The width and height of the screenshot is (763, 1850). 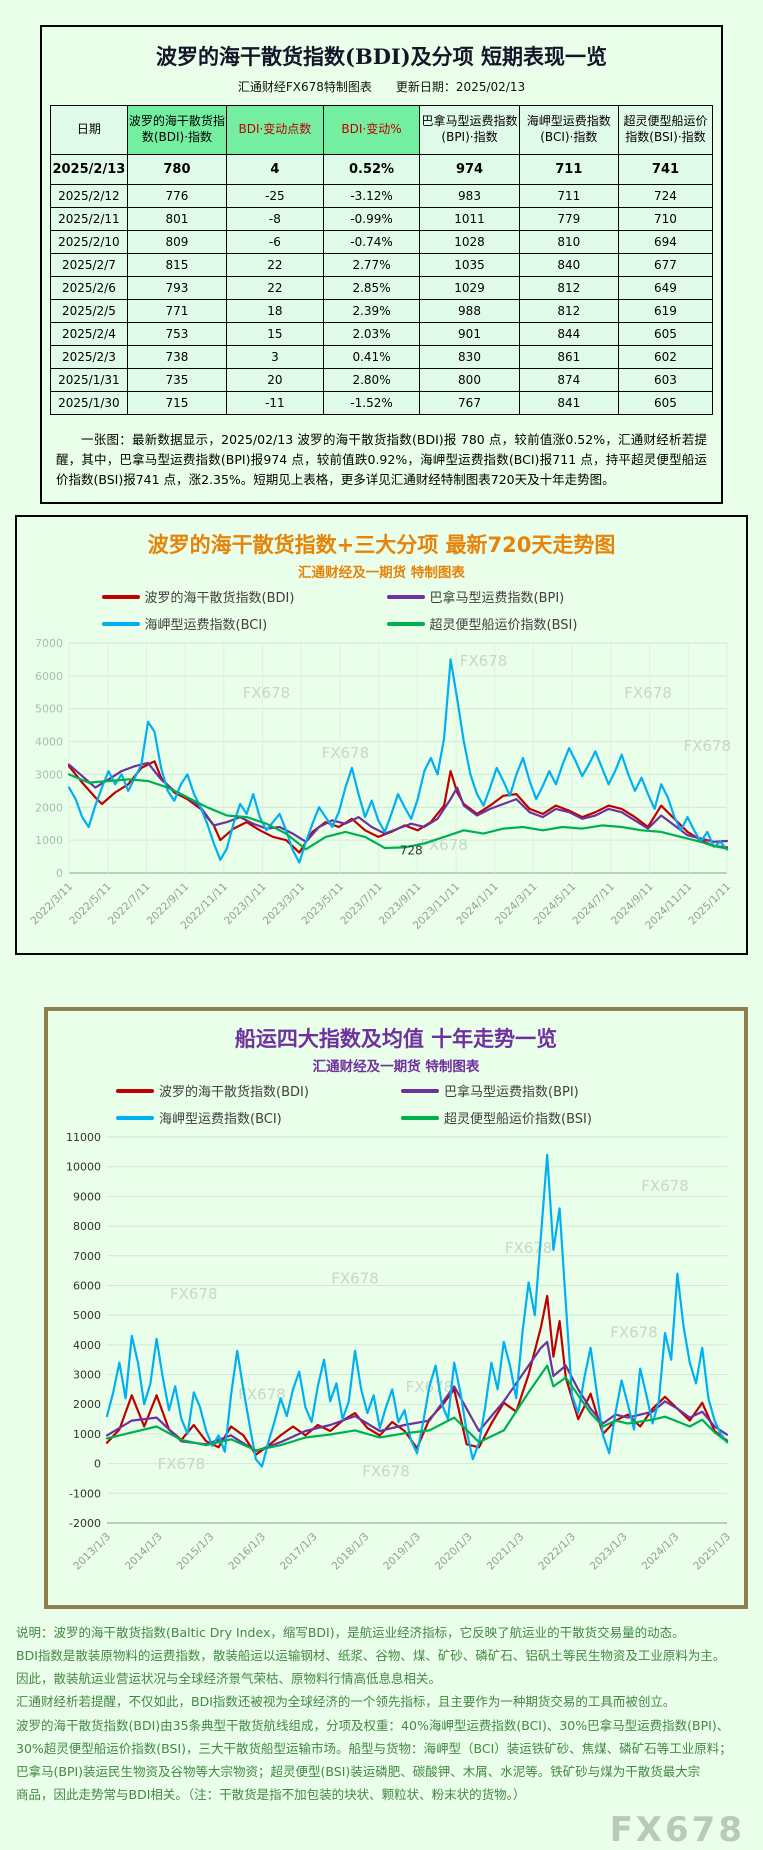 What do you see at coordinates (665, 288) in the screenshot?
I see `table-cell: 649` at bounding box center [665, 288].